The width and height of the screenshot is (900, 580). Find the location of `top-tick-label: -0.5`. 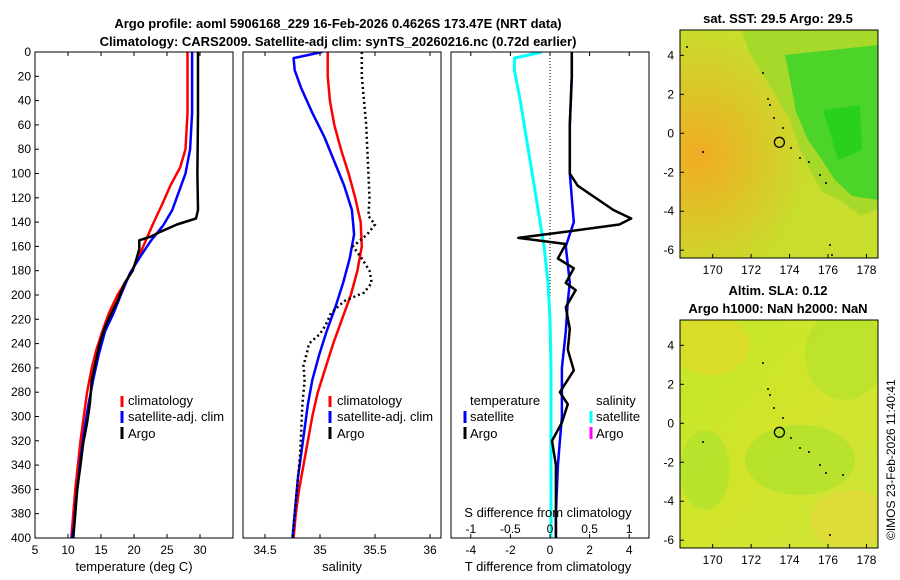

top-tick-label: -0.5 is located at coordinates (510, 529).